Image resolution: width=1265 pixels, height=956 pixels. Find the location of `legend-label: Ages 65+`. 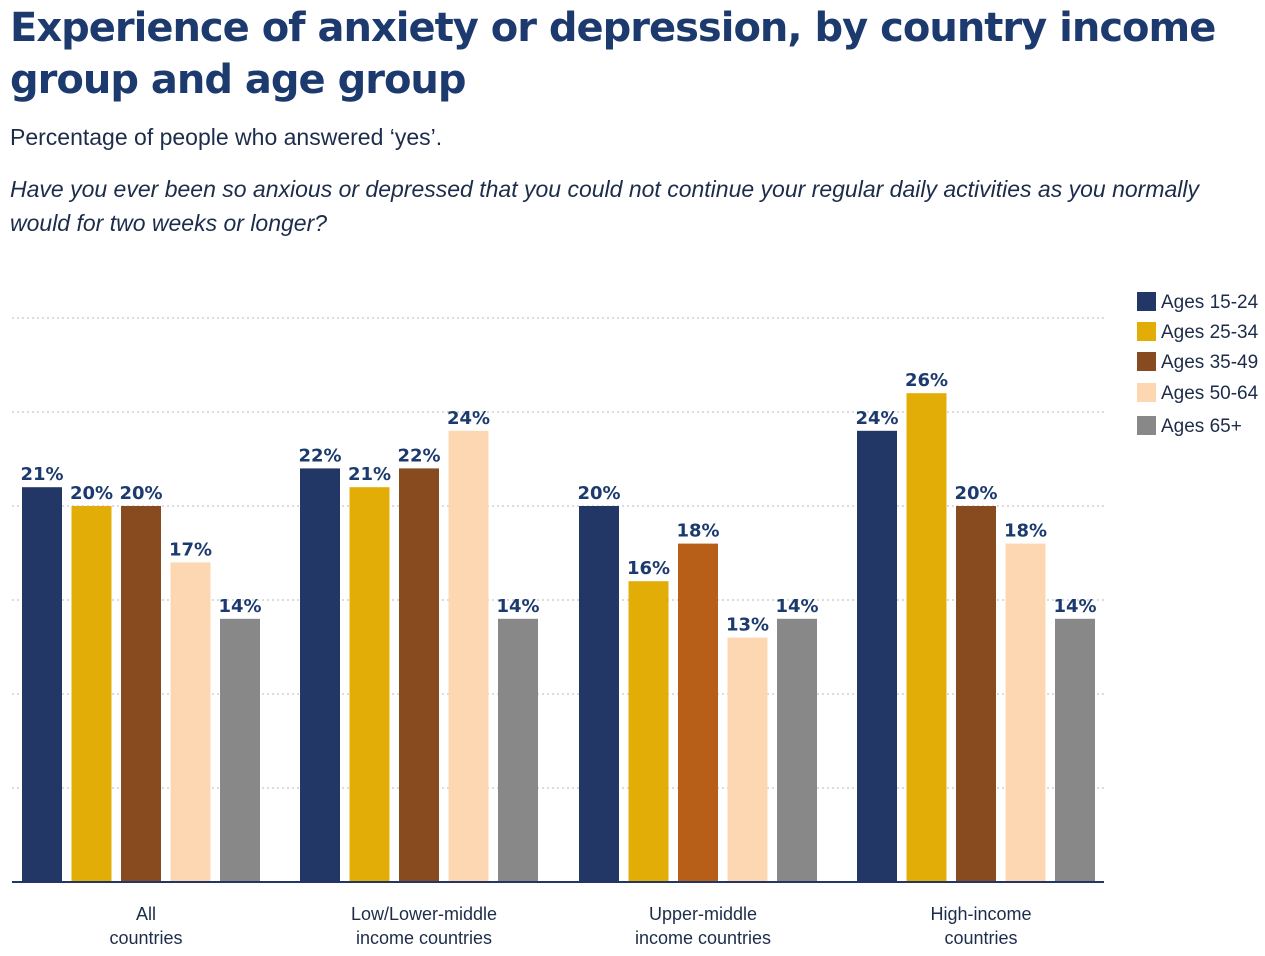

legend-label: Ages 65+ is located at coordinates (1201, 426).